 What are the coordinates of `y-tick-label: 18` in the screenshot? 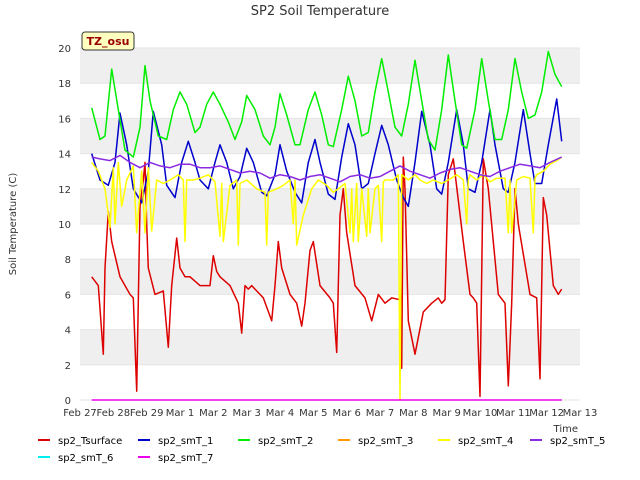 It's located at (64, 84).